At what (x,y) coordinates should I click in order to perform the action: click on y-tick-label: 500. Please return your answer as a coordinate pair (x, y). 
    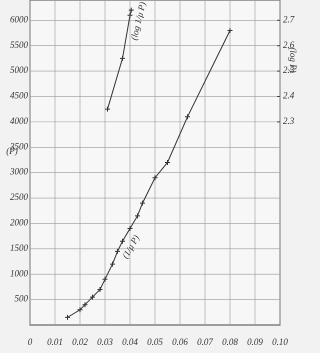
    Looking at the image, I should click on (22, 299).